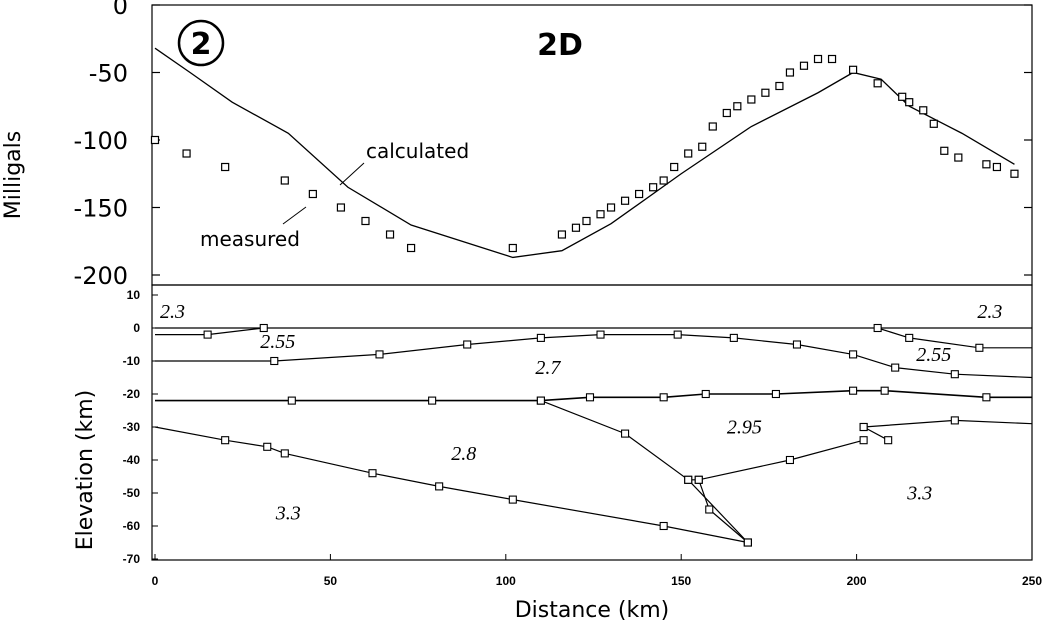  I want to click on milligals-axis-title: Milligals, so click(13, 175).